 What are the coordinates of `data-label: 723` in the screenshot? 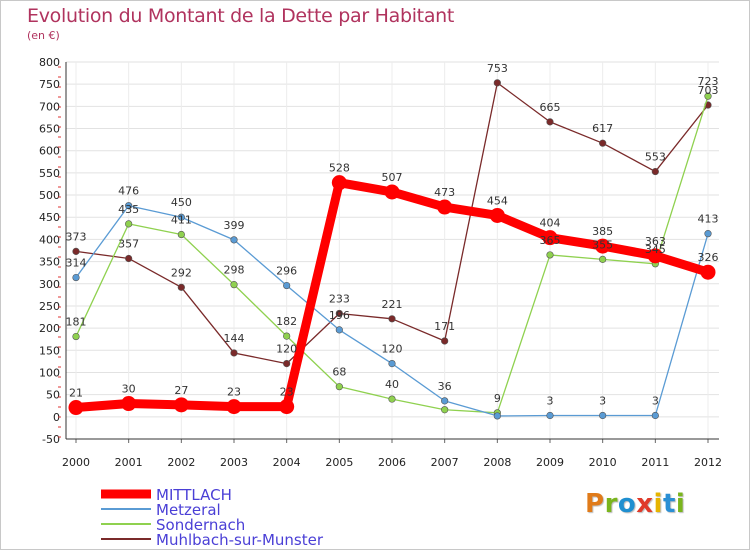 It's located at (708, 81).